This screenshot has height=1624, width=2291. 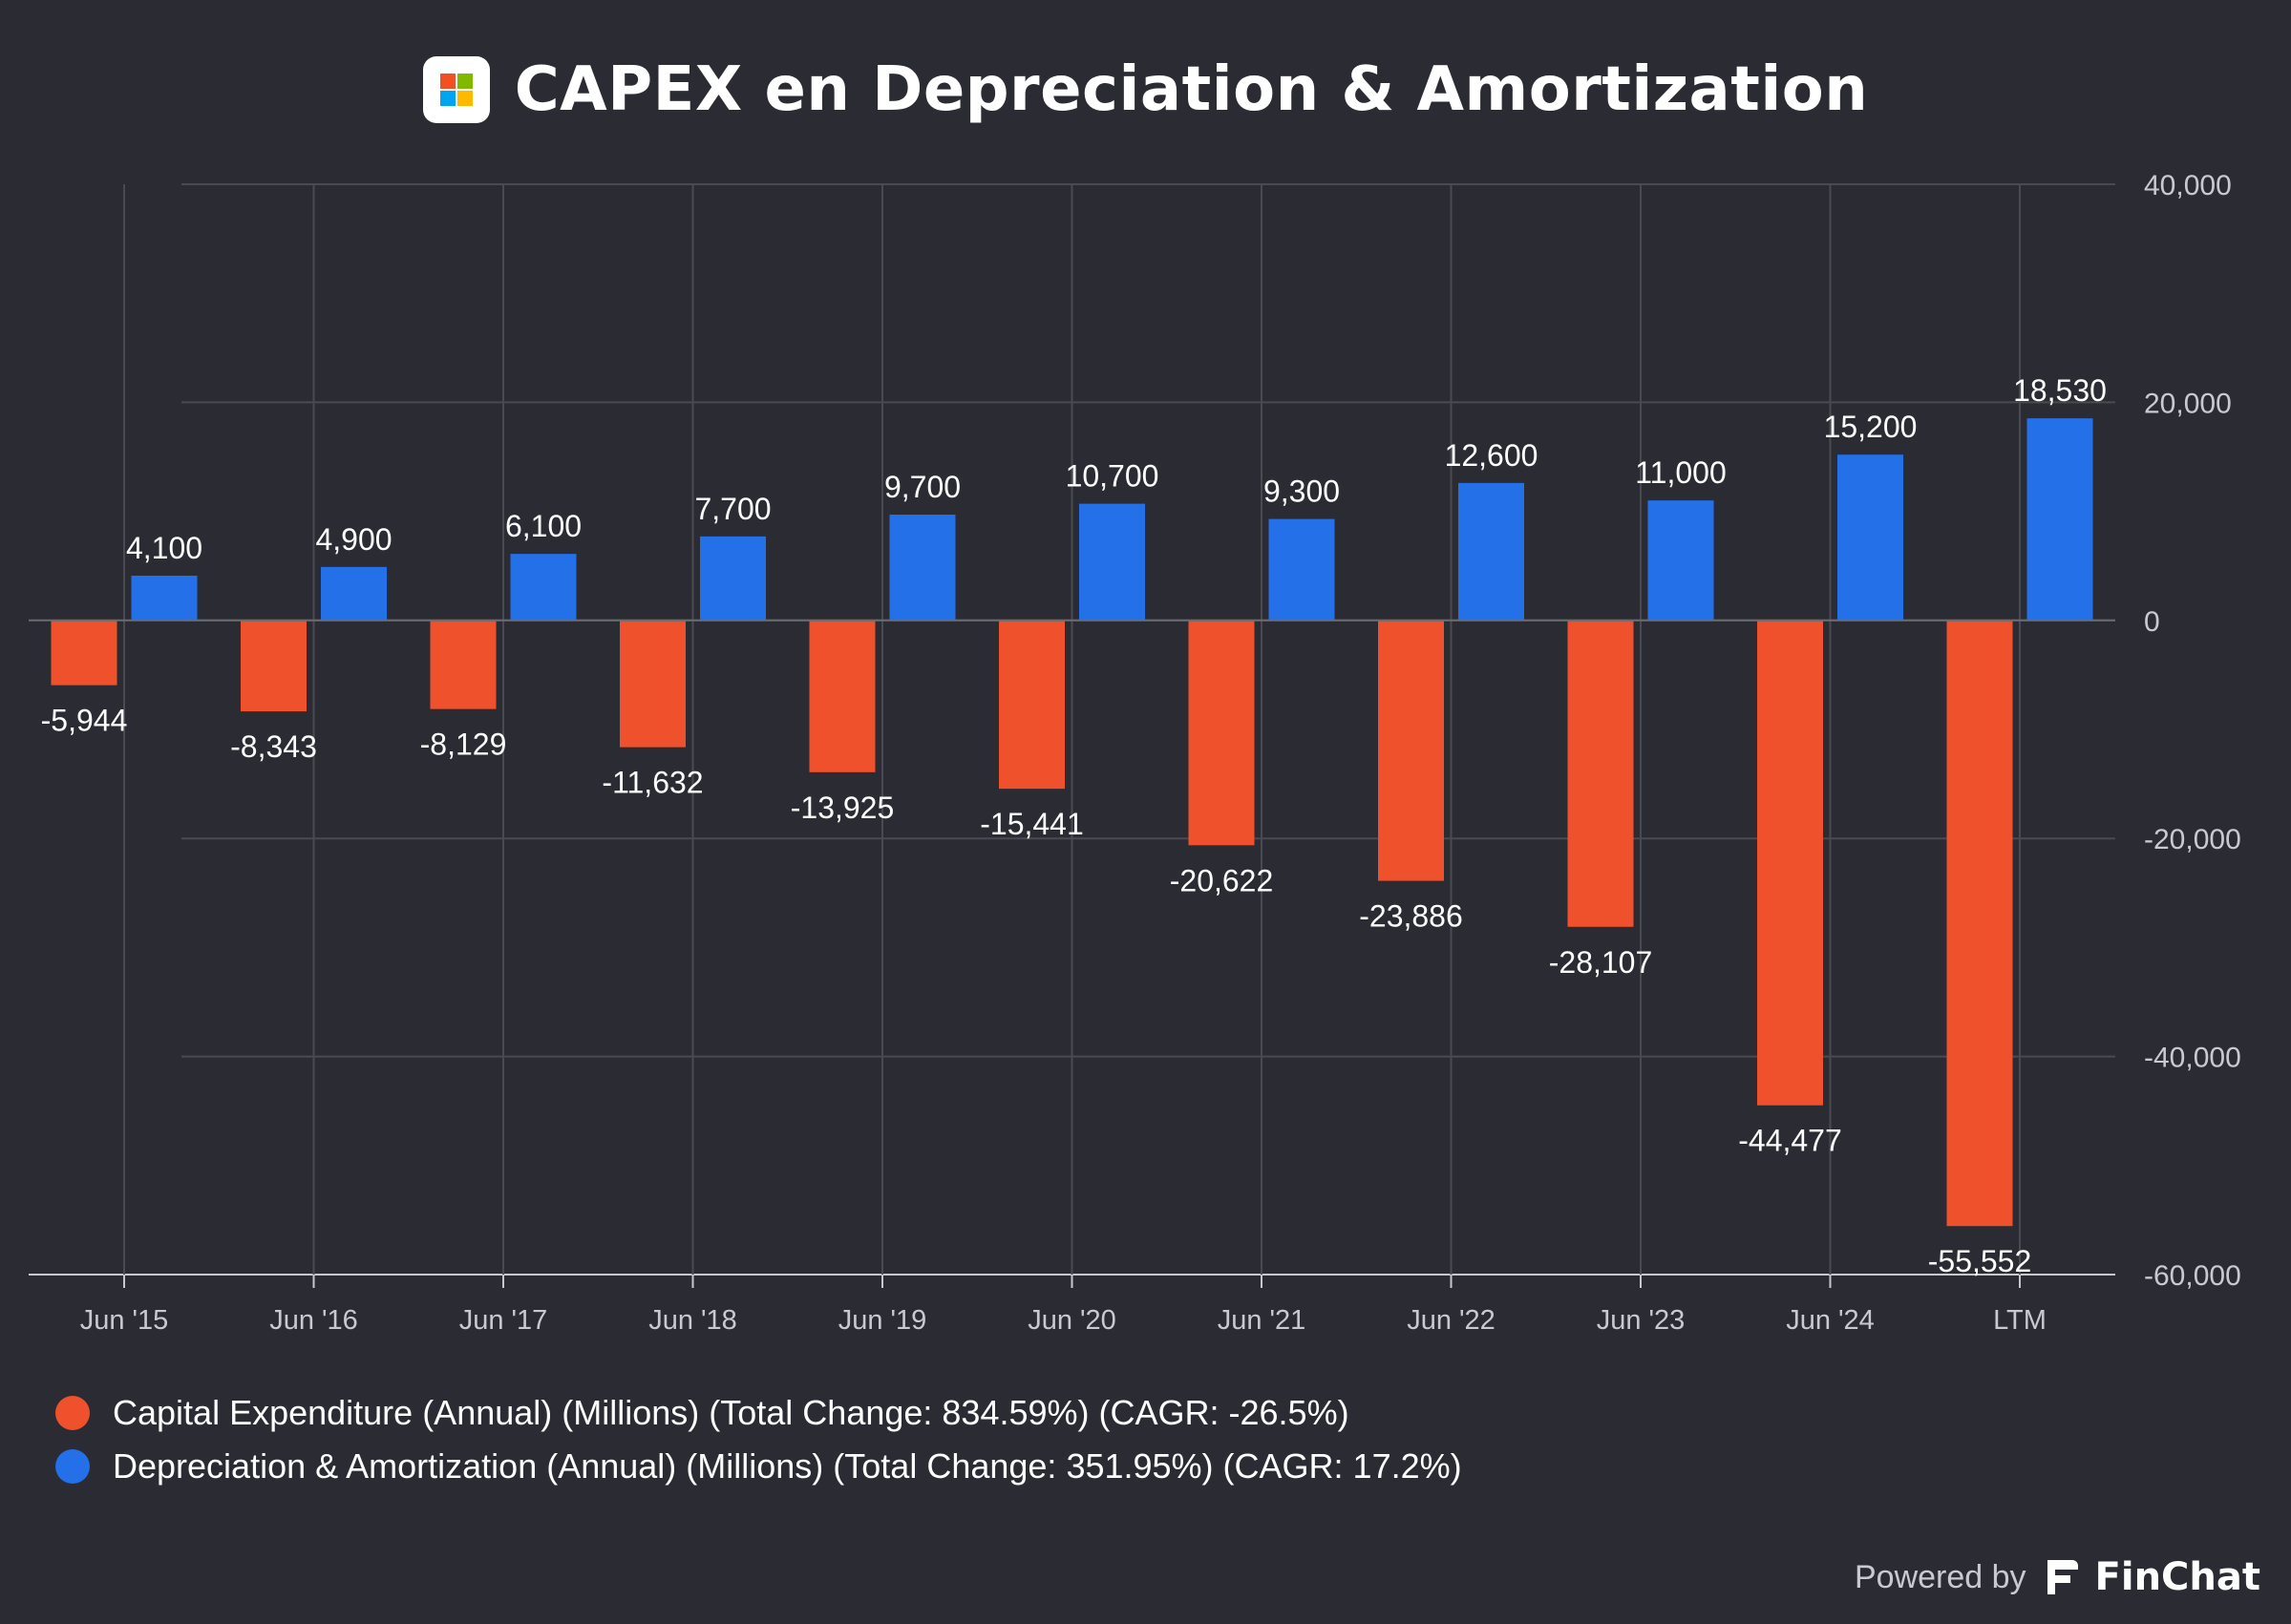 I want to click on powered-by: Powered by FinChat, so click(x=2057, y=1577).